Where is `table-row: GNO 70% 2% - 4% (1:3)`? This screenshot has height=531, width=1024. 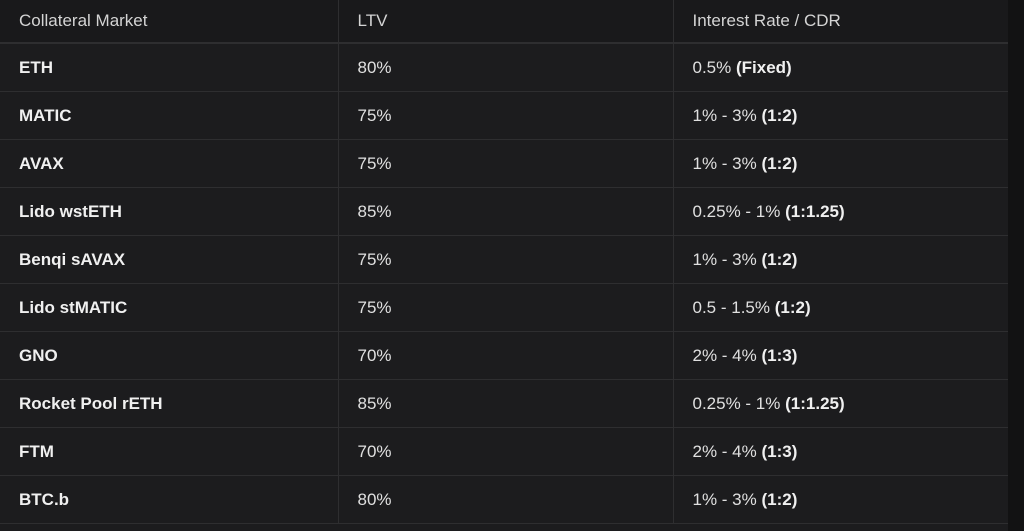
table-row: GNO 70% 2% - 4% (1:3) is located at coordinates (504, 355).